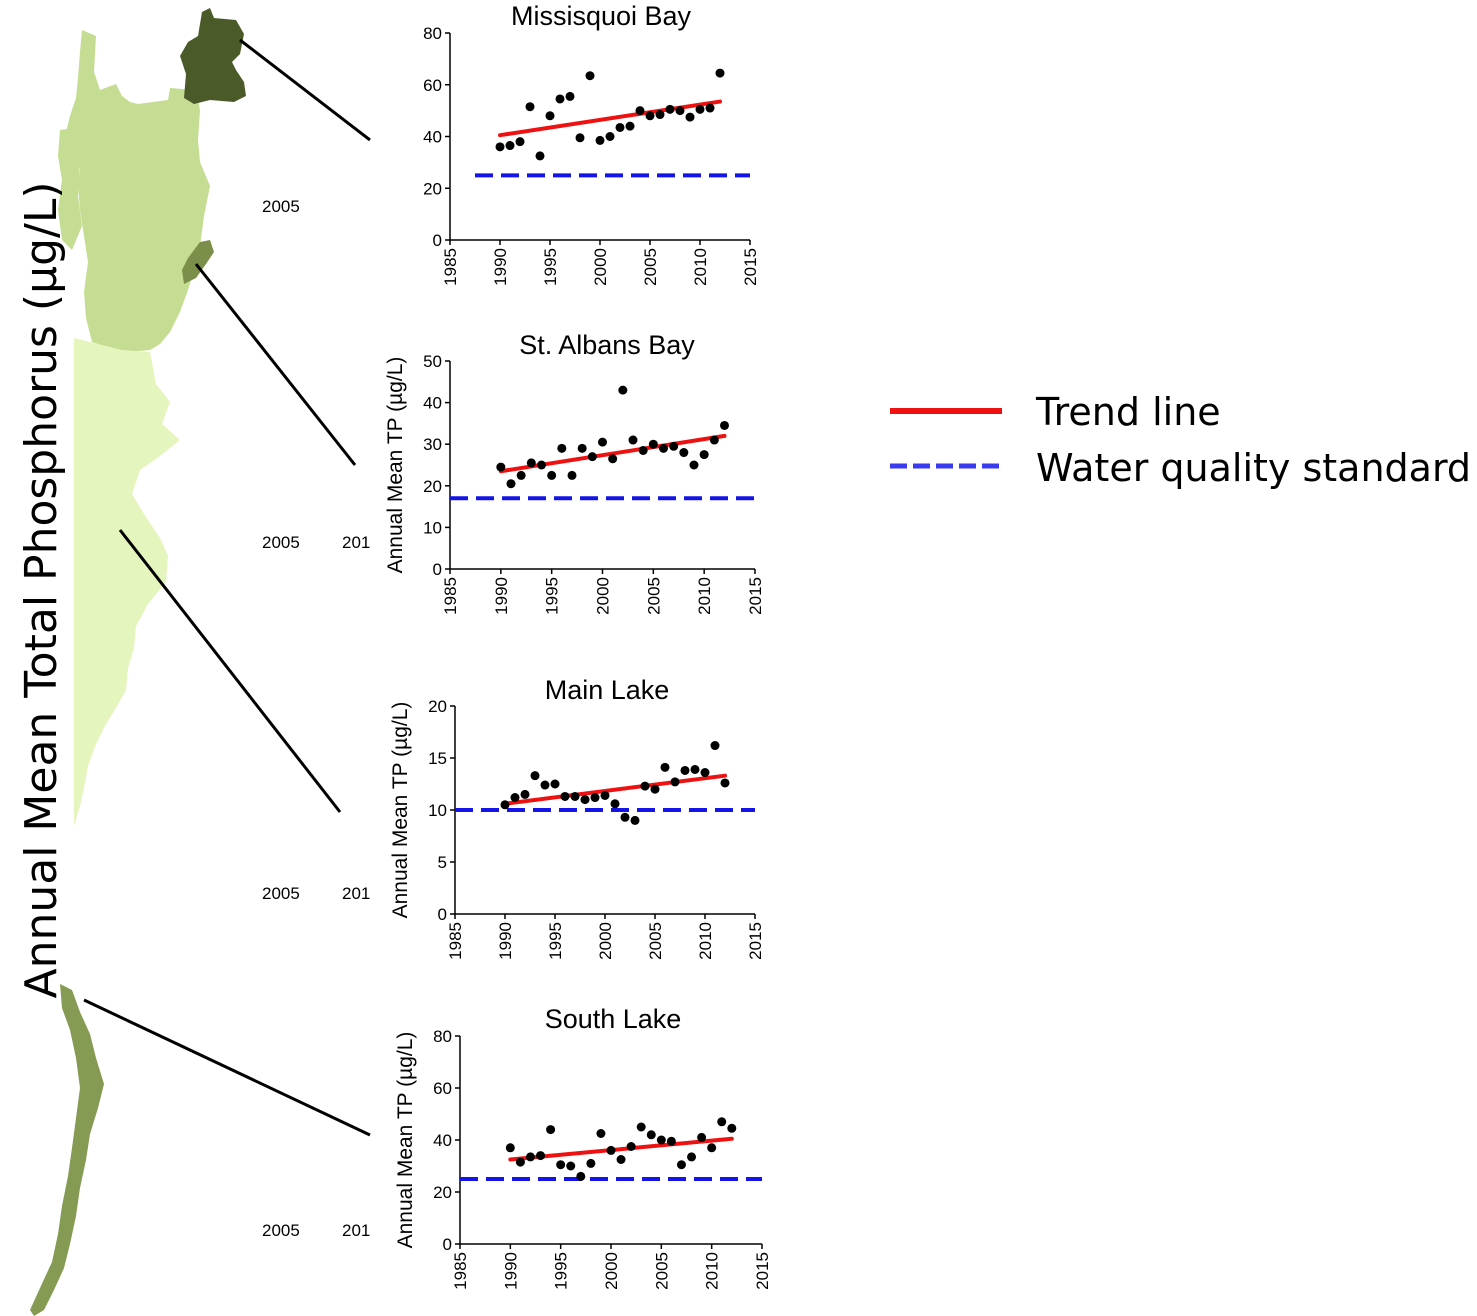  Describe the element at coordinates (230, 671) in the screenshot. I see `connector-main-lake` at that location.